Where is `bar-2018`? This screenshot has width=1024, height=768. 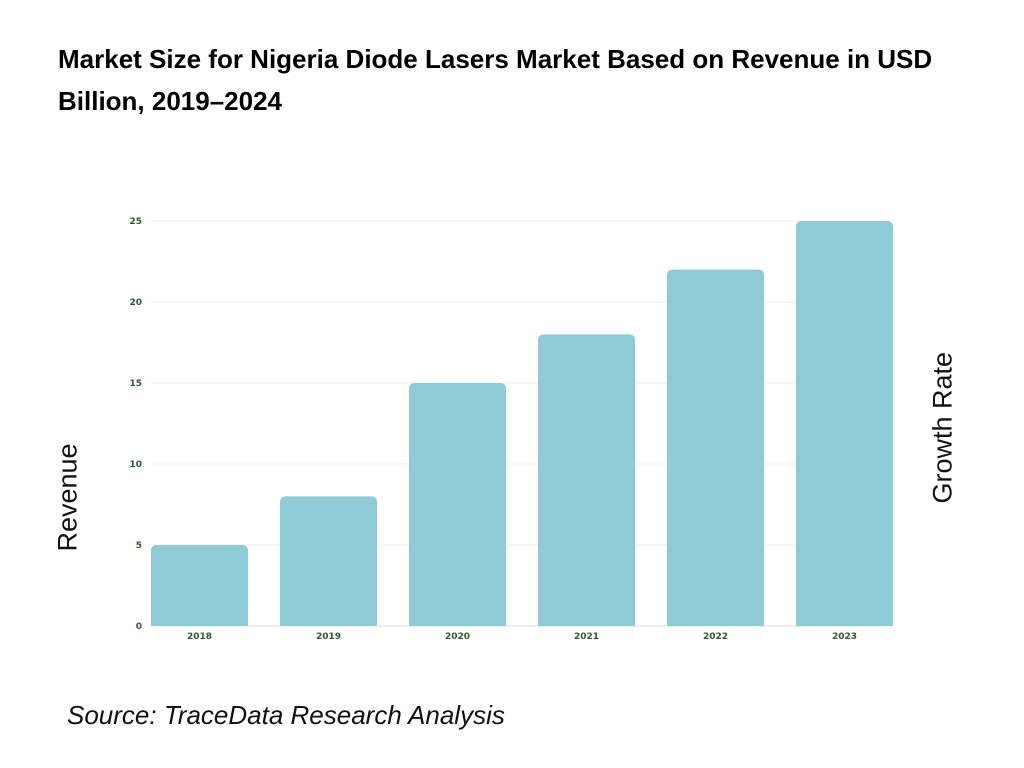
bar-2018 is located at coordinates (199, 585).